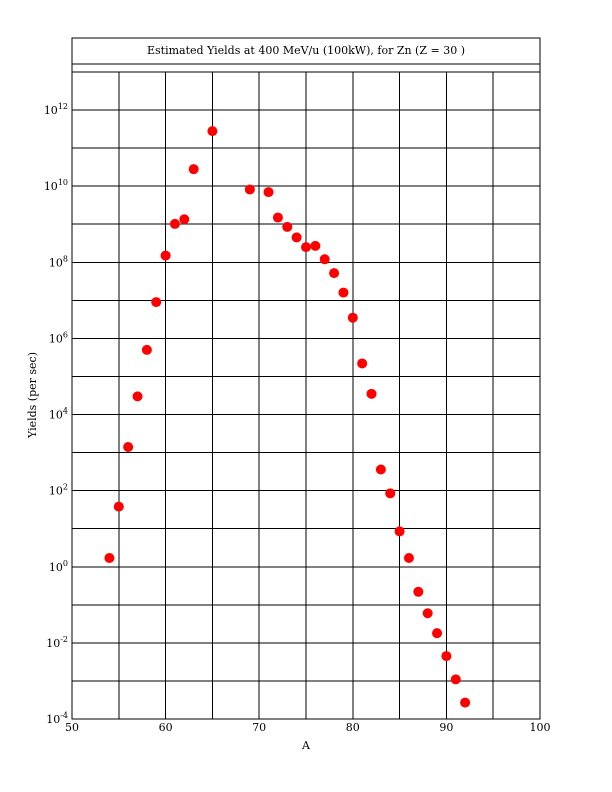  Describe the element at coordinates (308, 727) in the screenshot. I see `x-tick-labels: 50 60 70 80 90 100` at that location.